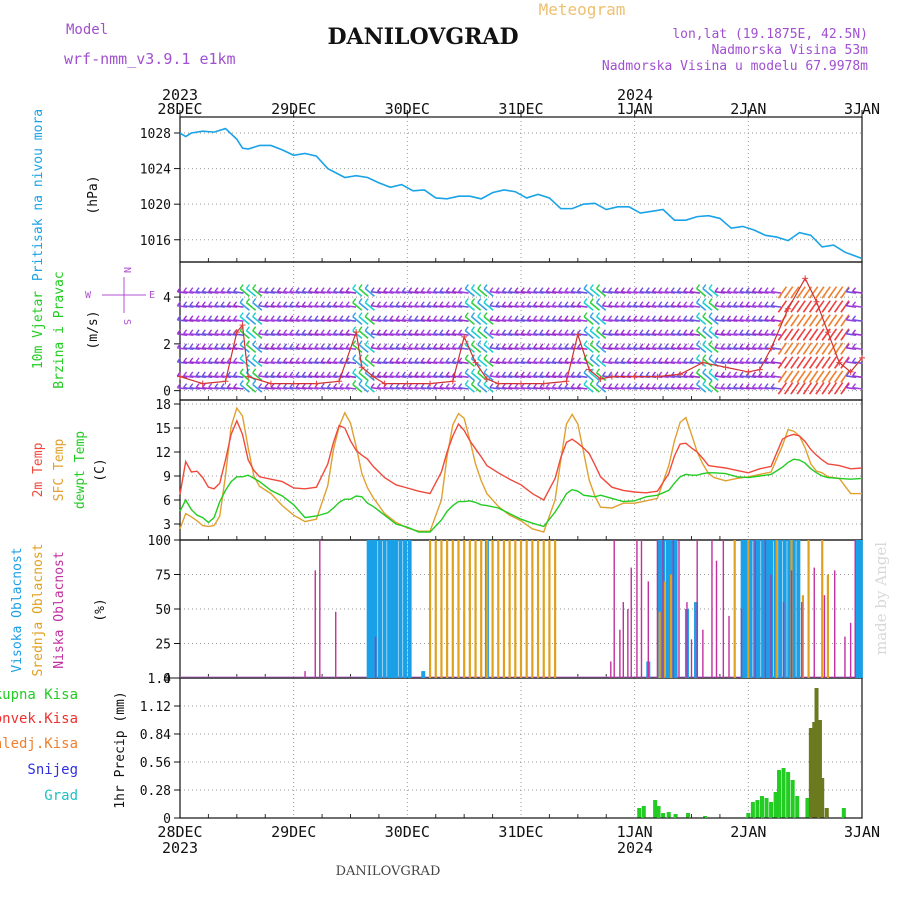  I want to click on wind-speed-marker, so click(611, 376).